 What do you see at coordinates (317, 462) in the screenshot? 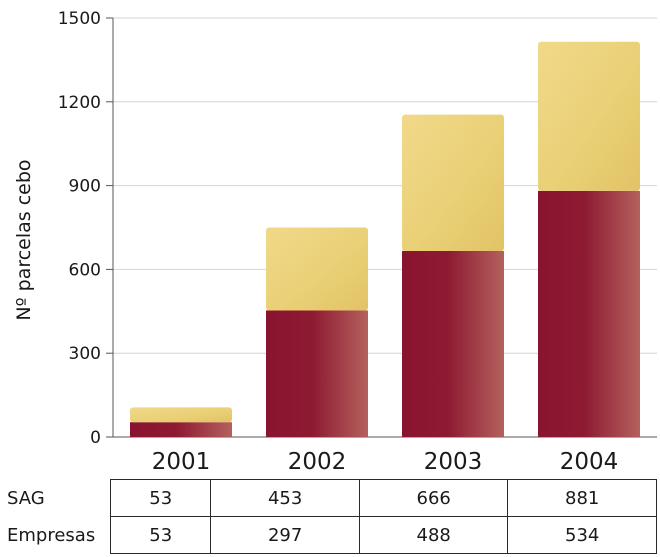
I see `x-tick-label: 2002` at bounding box center [317, 462].